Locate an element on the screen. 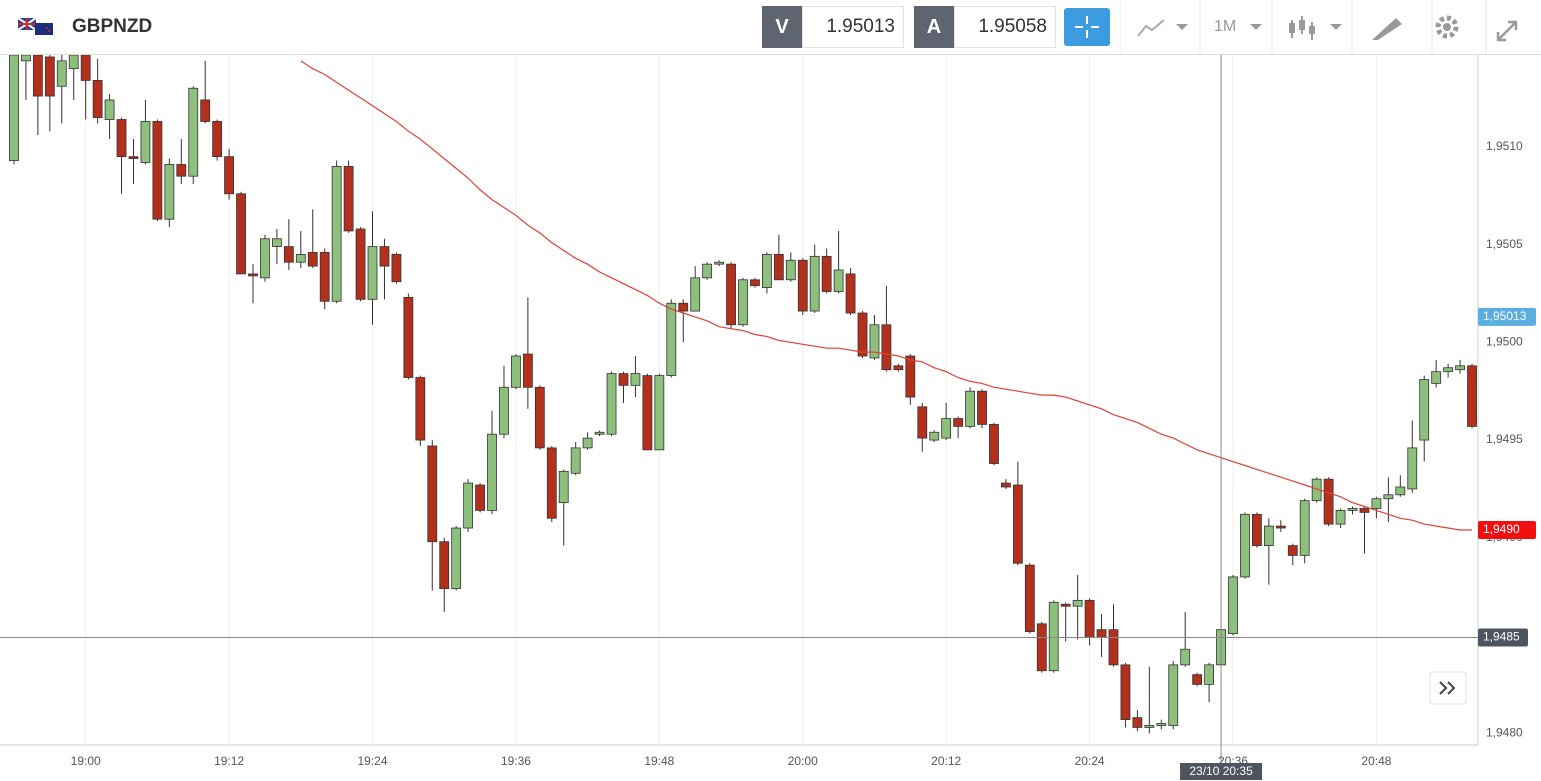 The image size is (1541, 781). x-tick-label: 19:36 is located at coordinates (516, 761).